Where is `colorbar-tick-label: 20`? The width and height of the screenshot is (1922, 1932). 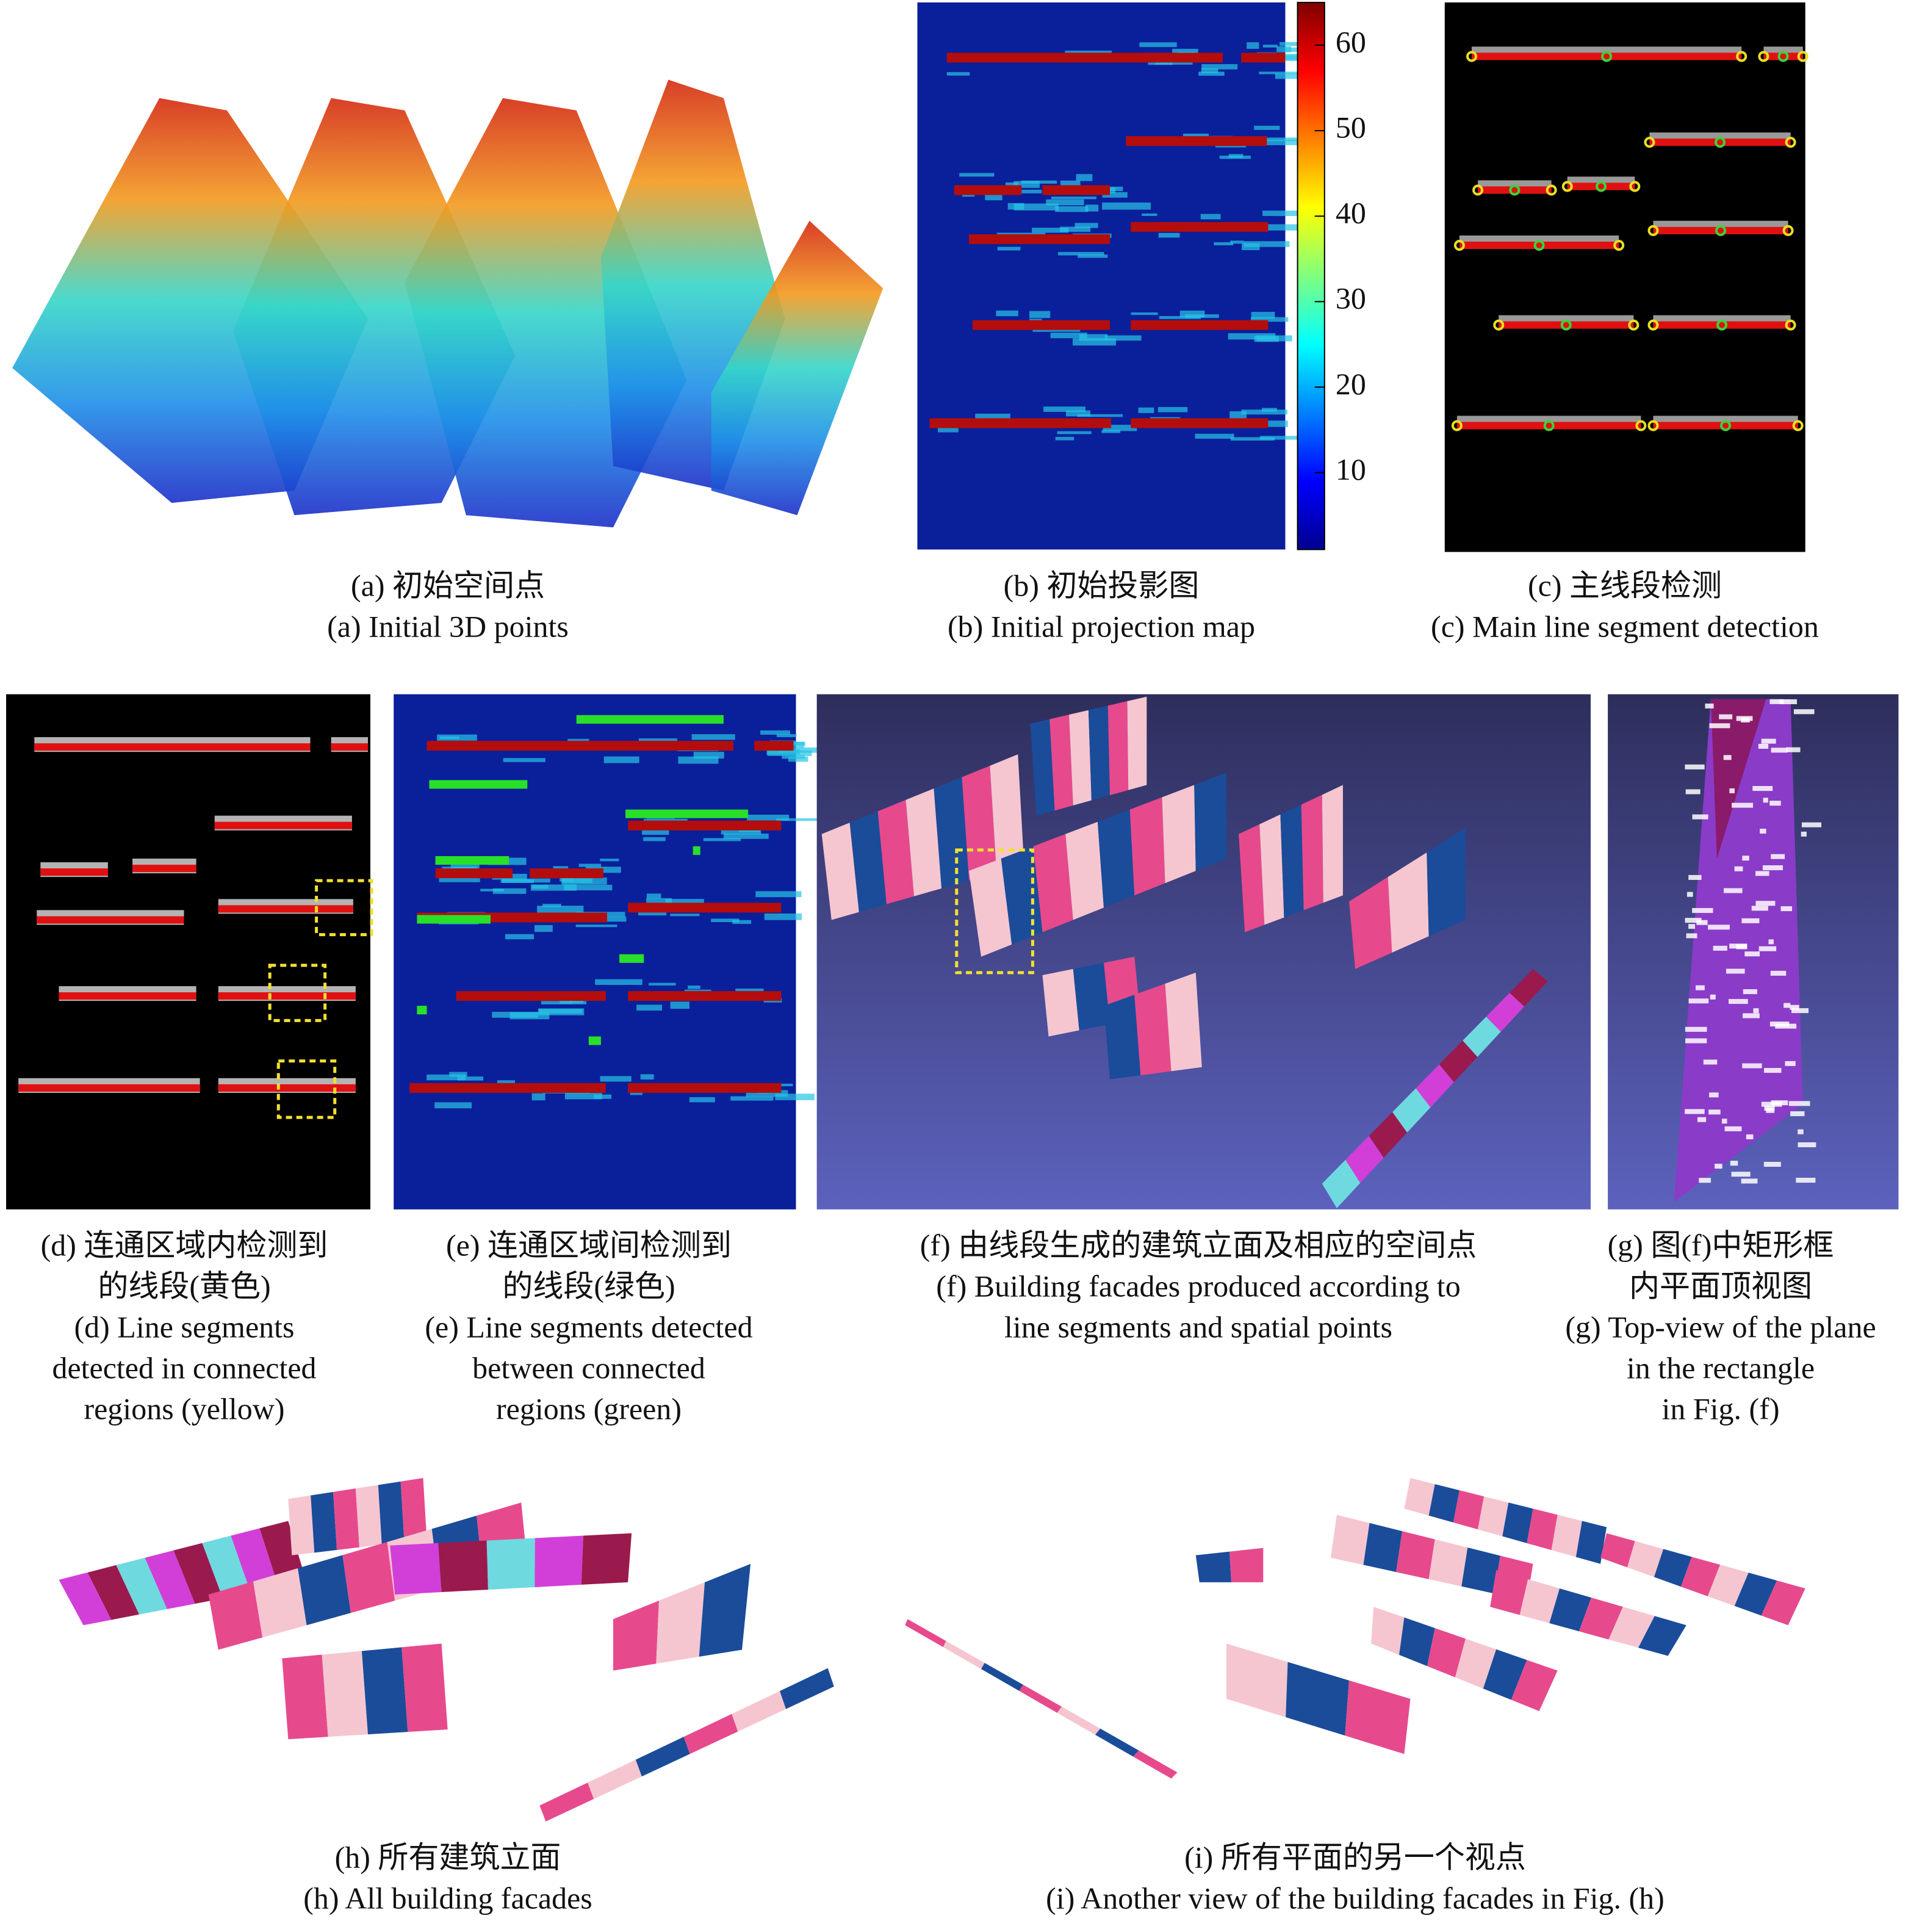 colorbar-tick-label: 20 is located at coordinates (1351, 384).